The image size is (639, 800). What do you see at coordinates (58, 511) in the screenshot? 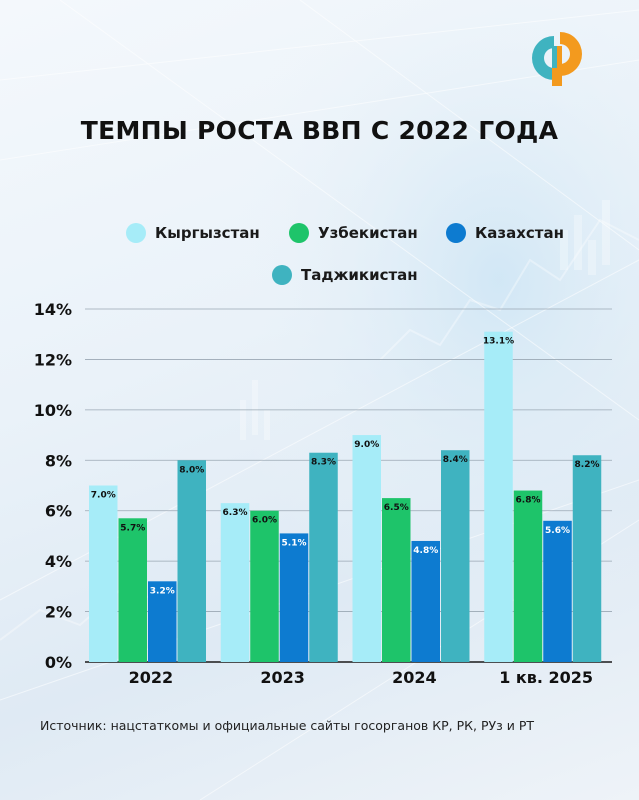
I see `y-tick-label: 6%` at bounding box center [58, 511].